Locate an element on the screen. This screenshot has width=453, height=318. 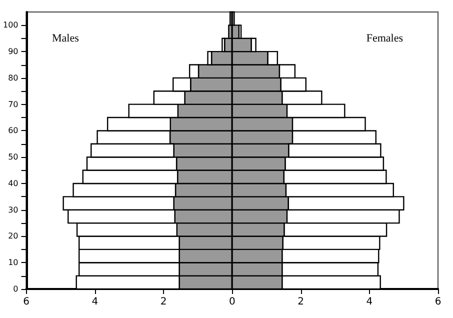
annotation: Males is located at coordinates (65, 38).